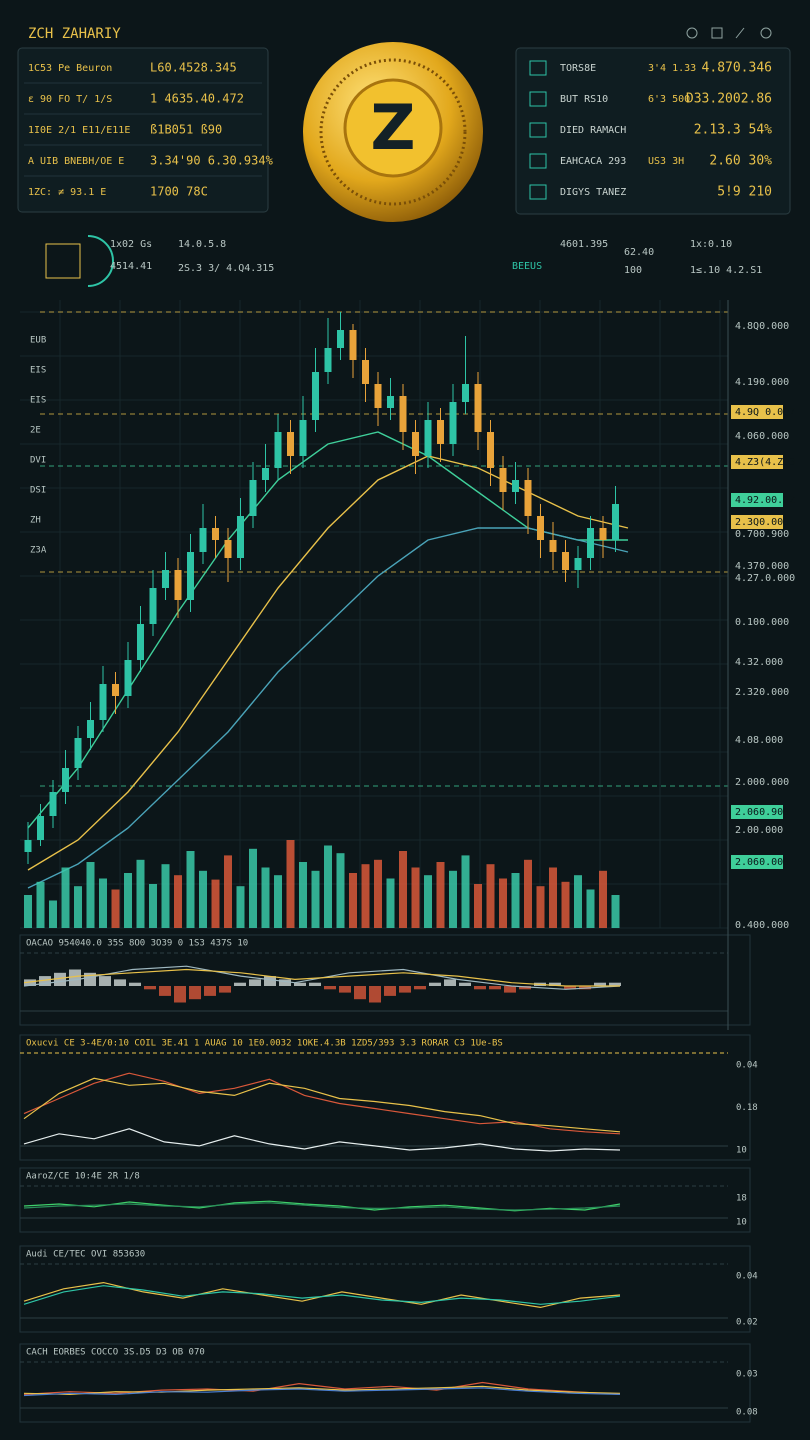 Image resolution: width=810 pixels, height=1440 pixels. I want to click on row-value: 1700 78C, so click(179, 192).